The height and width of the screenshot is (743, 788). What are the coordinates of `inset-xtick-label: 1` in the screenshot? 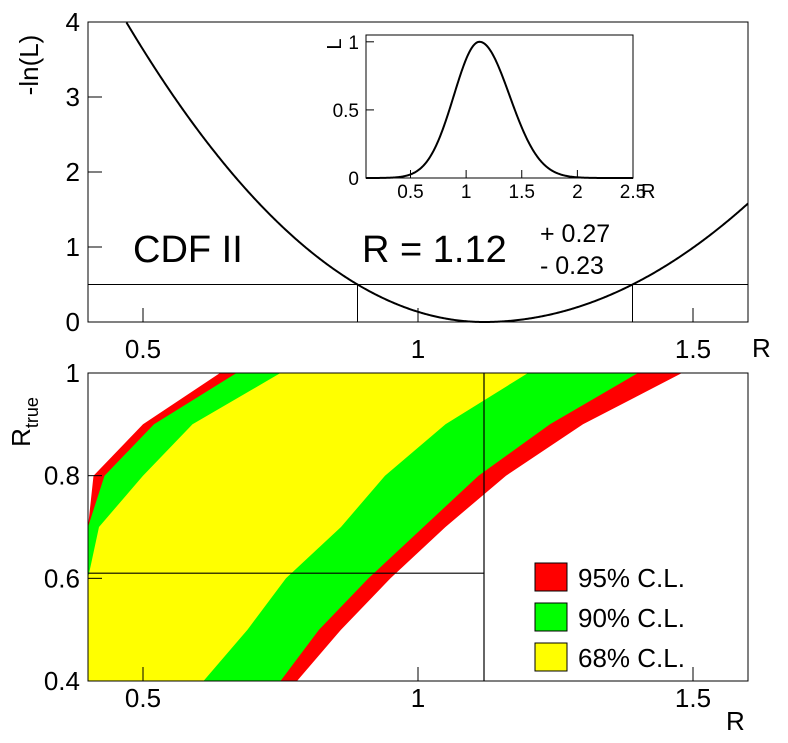 It's located at (466, 192).